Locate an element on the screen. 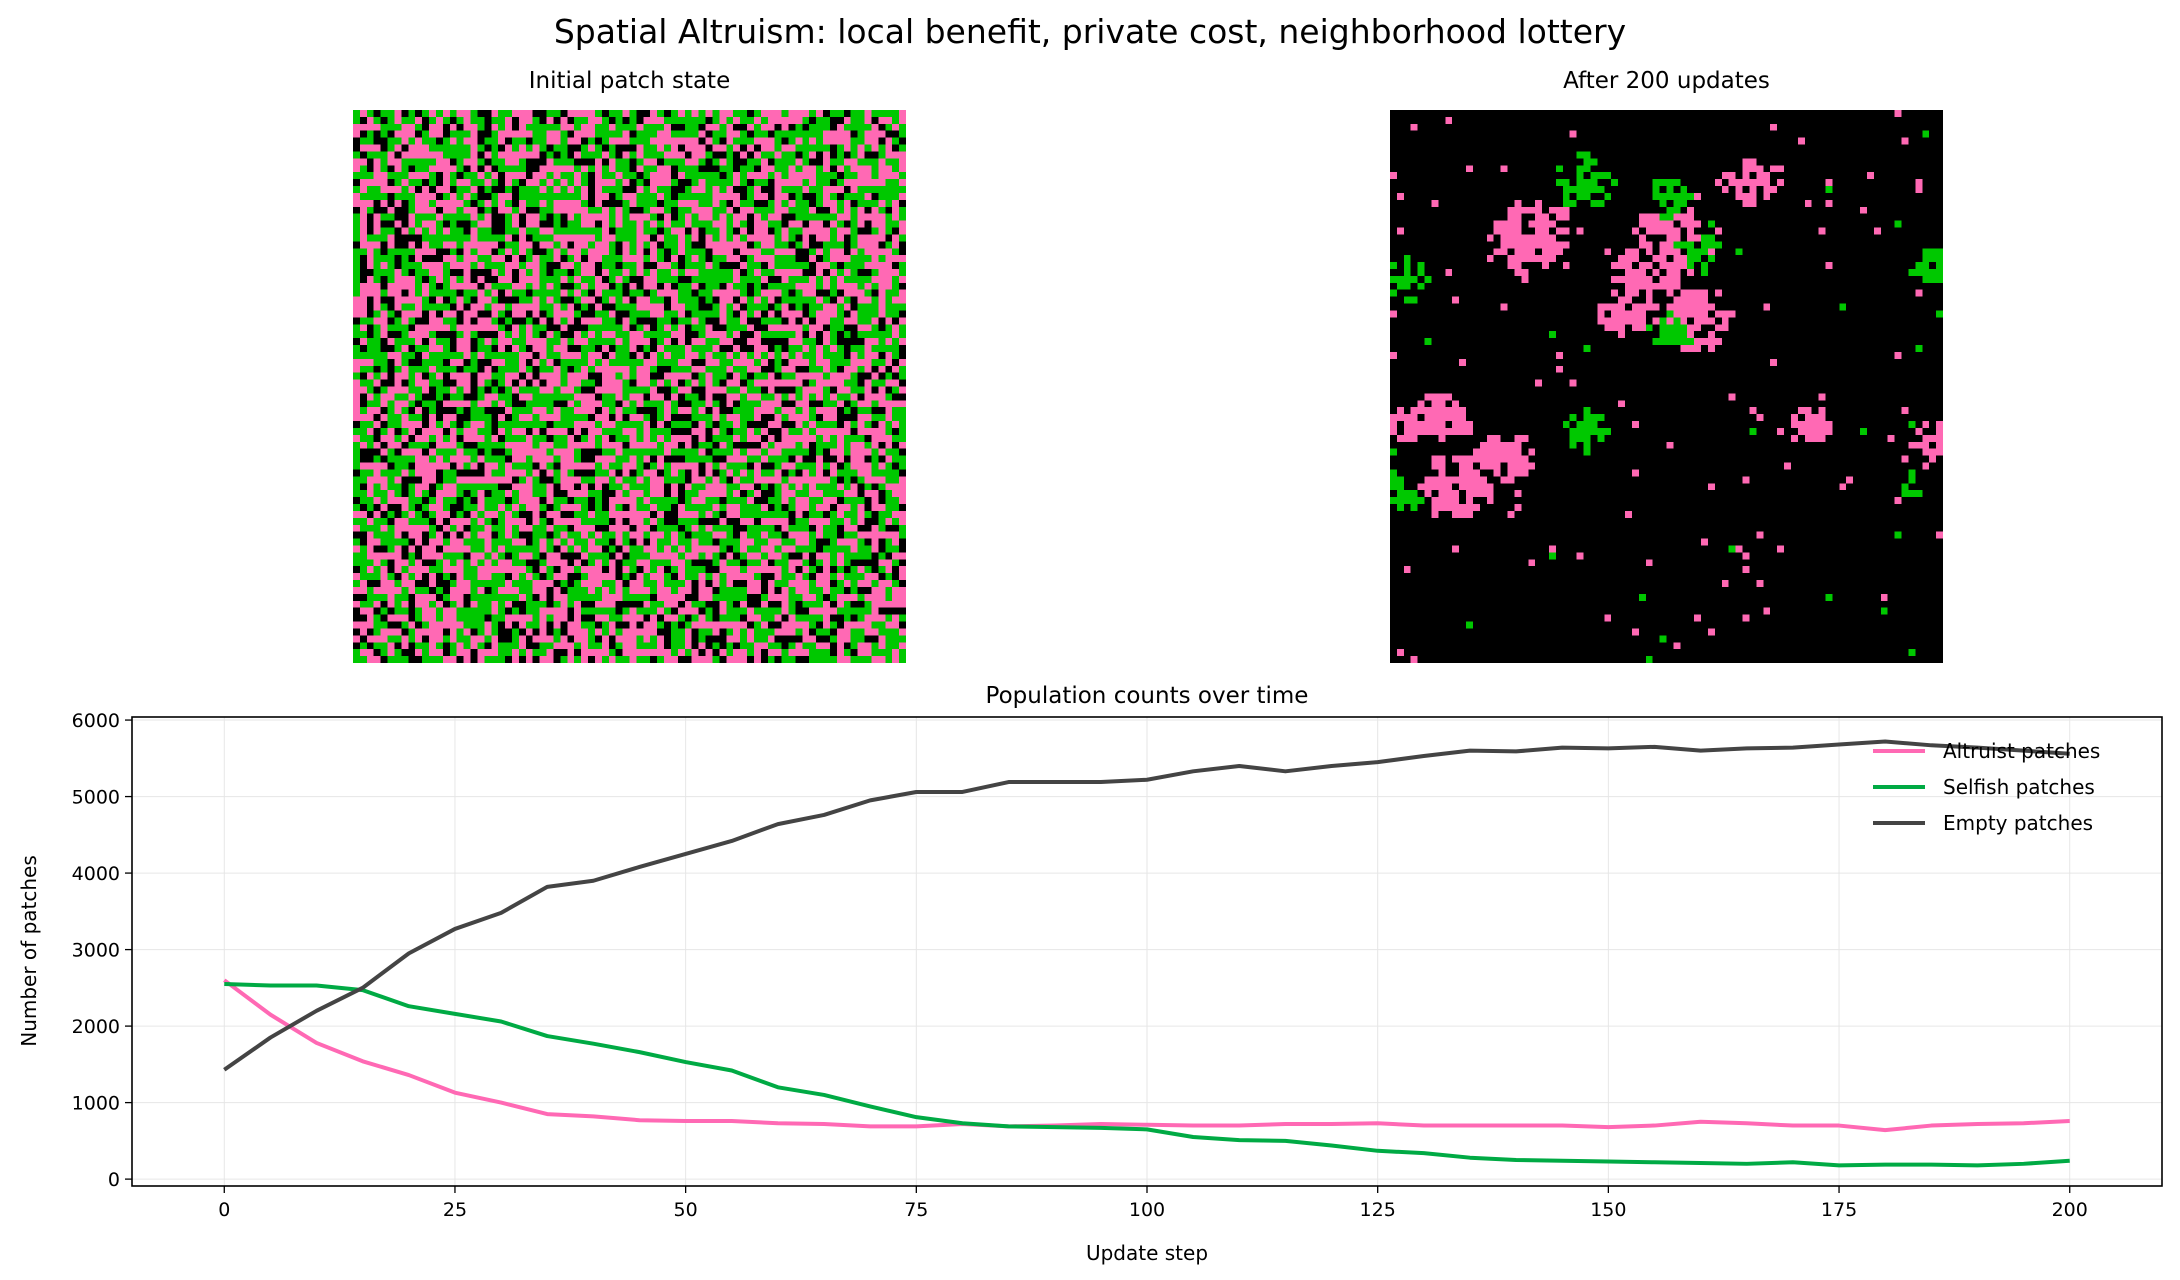  y-tick-label: 2000 is located at coordinates (96, 1027).